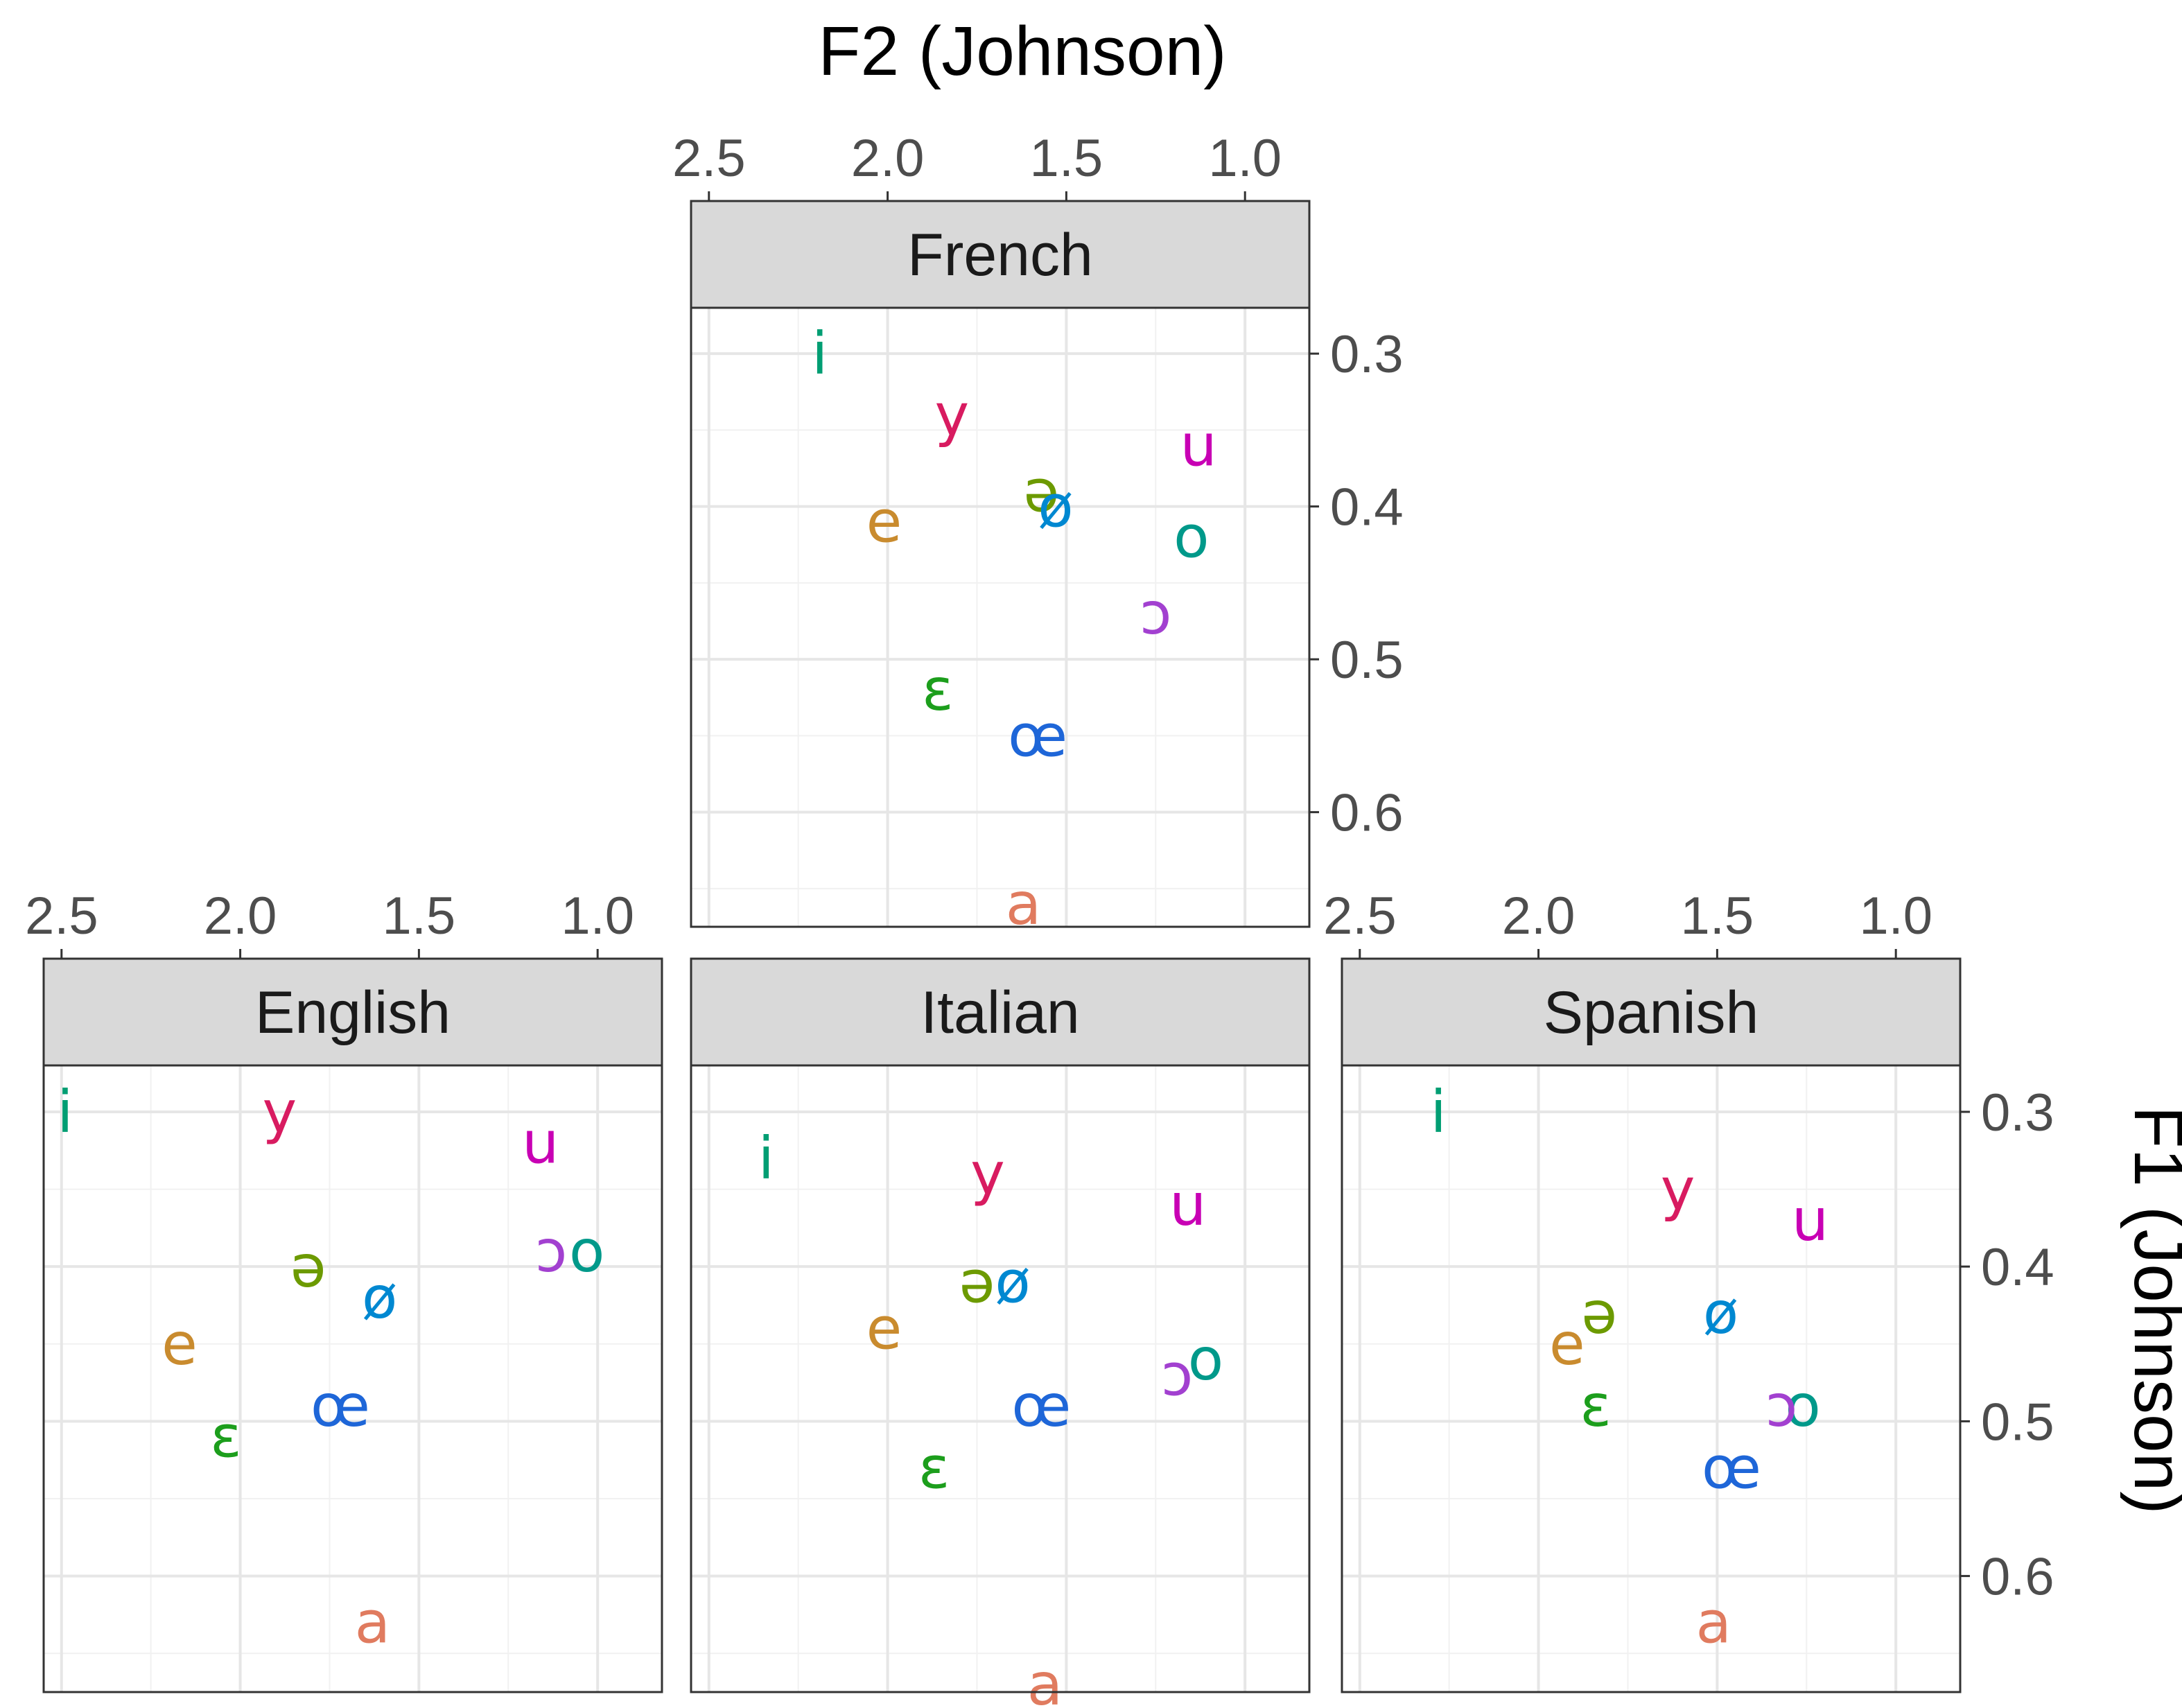 This screenshot has width=2182, height=1708. I want to click on panel-italian: Italian i y u ə ø e oɔ œɛ a, so click(1000, 1333).